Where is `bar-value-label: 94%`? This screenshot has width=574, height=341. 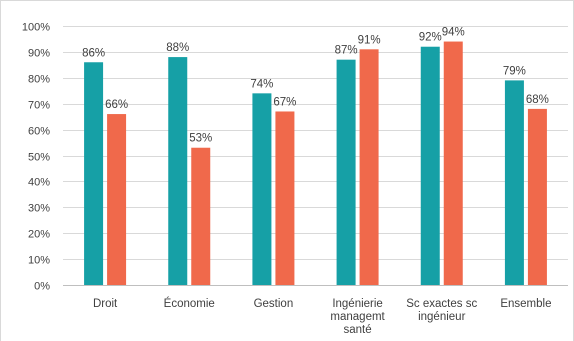
bar-value-label: 94% is located at coordinates (453, 33).